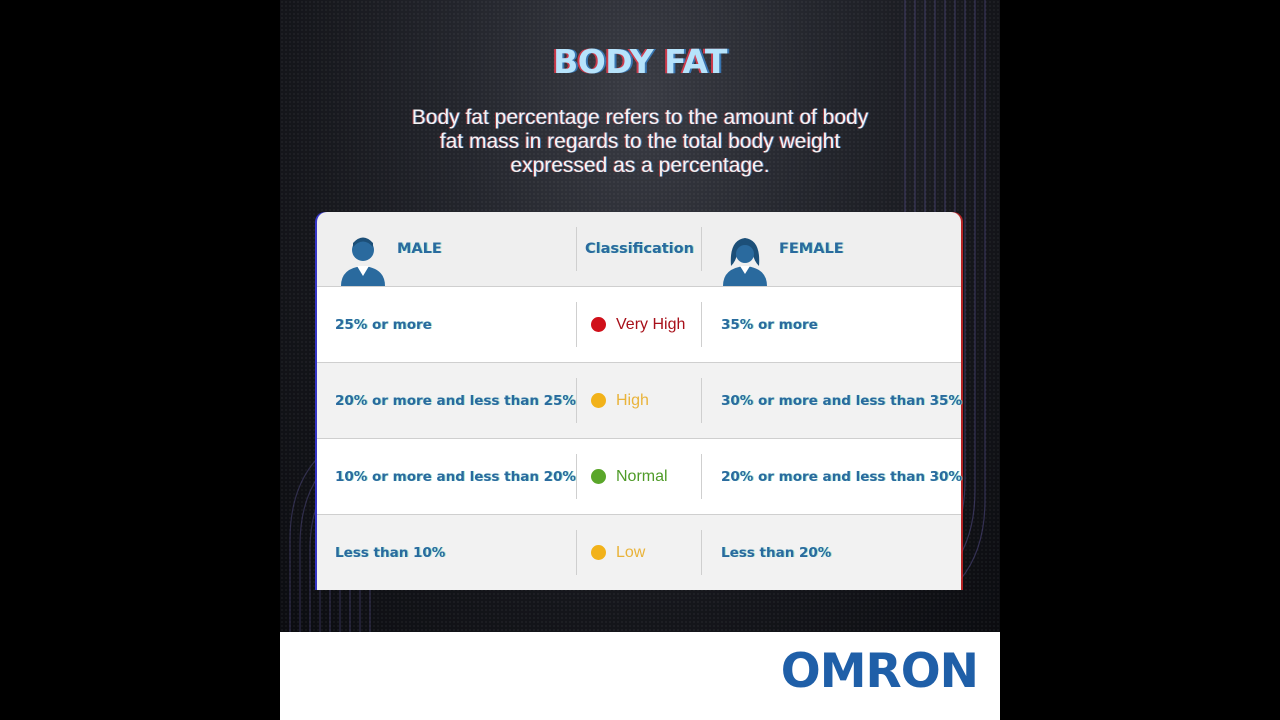  What do you see at coordinates (640, 676) in the screenshot?
I see `brand-footer: OMRON` at bounding box center [640, 676].